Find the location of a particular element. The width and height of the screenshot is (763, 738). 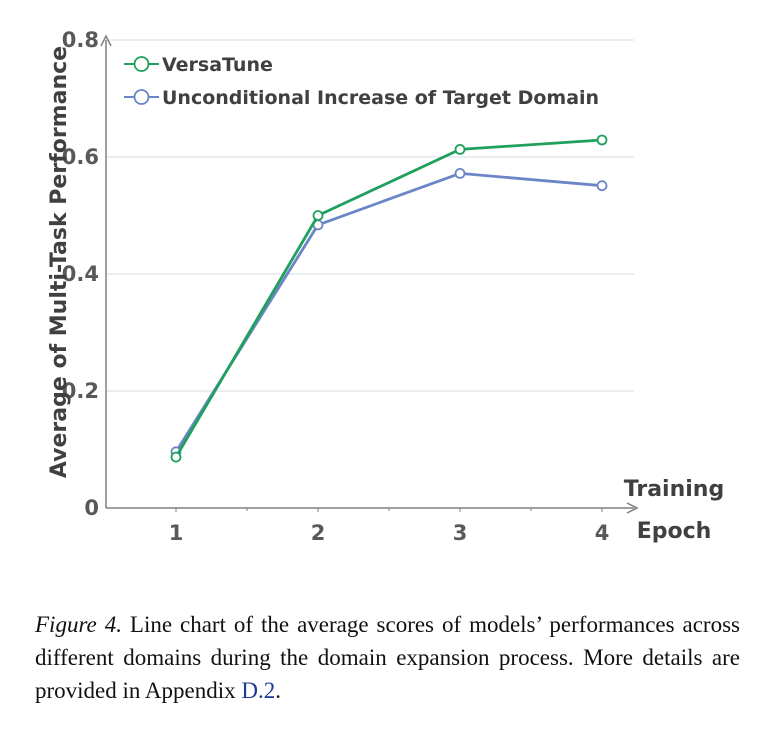

legend-label: Unconditional Increase of Target Domain is located at coordinates (380, 98).